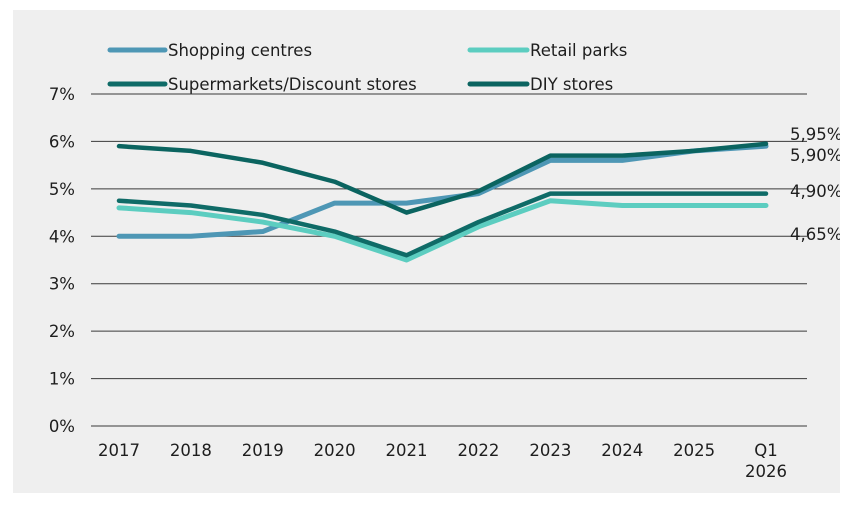  What do you see at coordinates (62, 331) in the screenshot?
I see `y-tick-label: 2%` at bounding box center [62, 331].